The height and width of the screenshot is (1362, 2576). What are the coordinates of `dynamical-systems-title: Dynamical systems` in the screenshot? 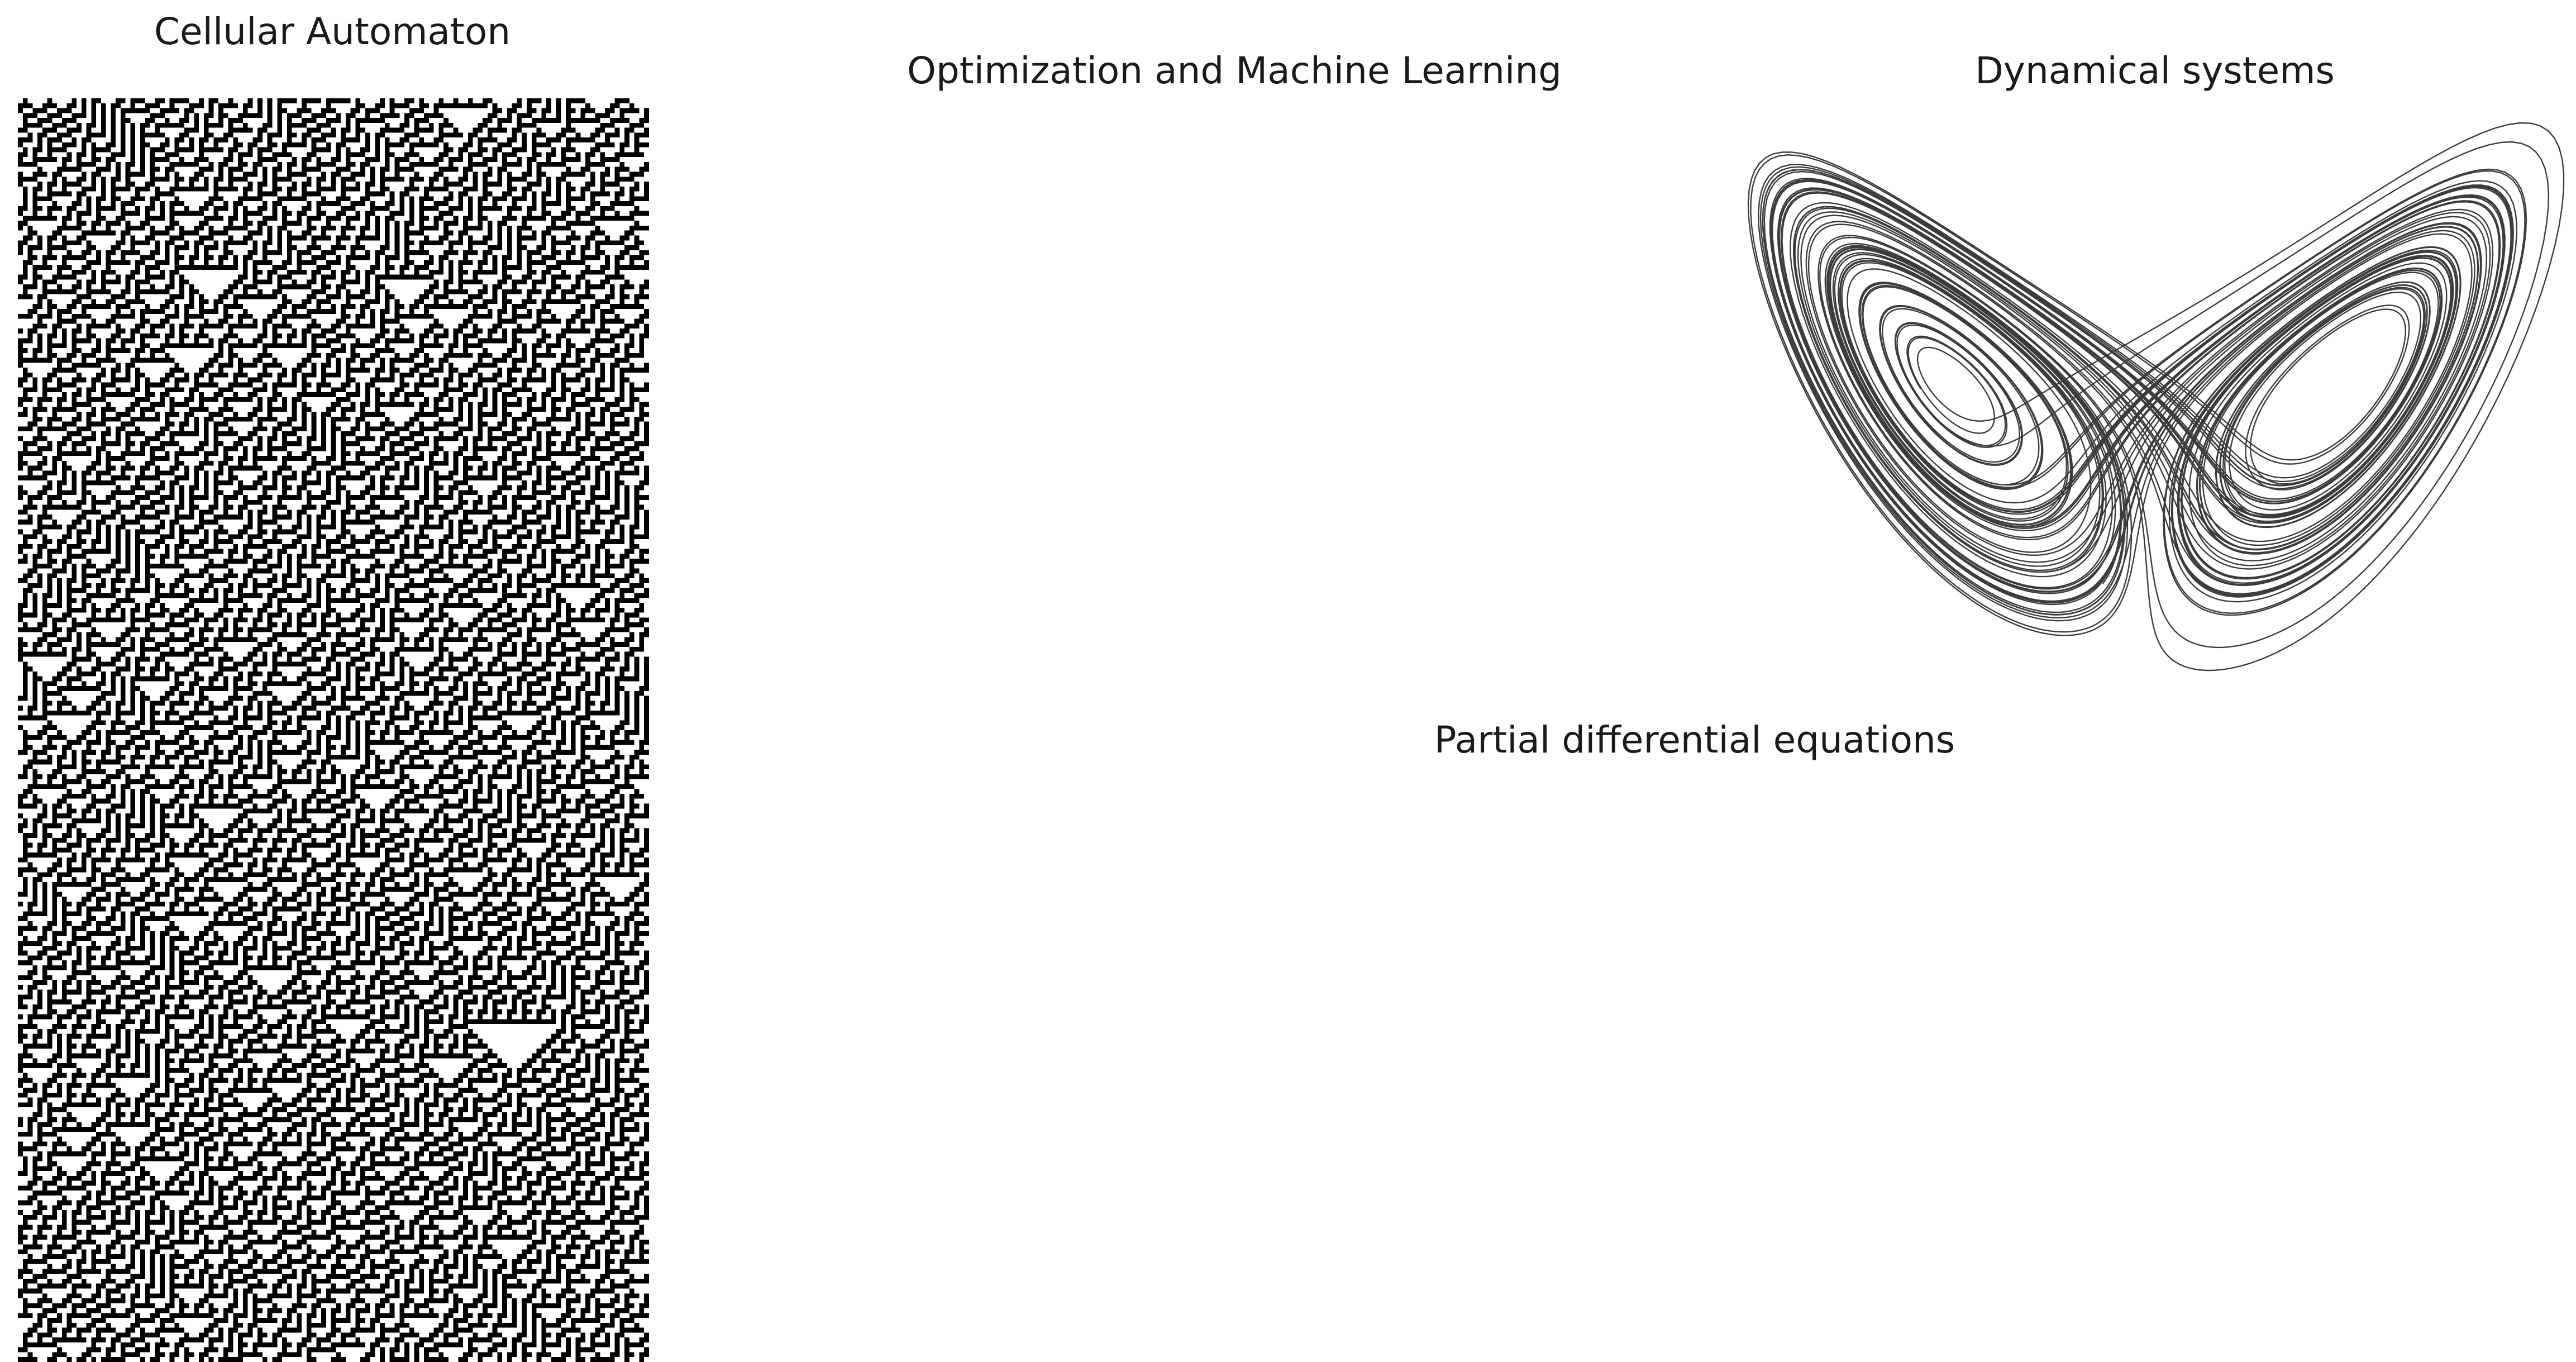 It's located at (2155, 70).